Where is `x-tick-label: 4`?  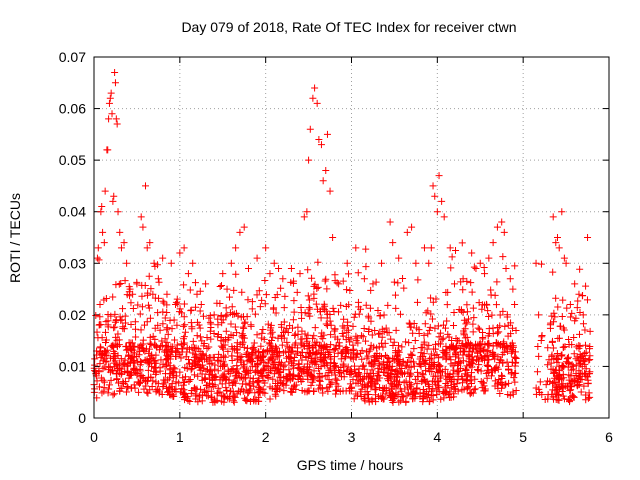 x-tick-label: 4 is located at coordinates (437, 437).